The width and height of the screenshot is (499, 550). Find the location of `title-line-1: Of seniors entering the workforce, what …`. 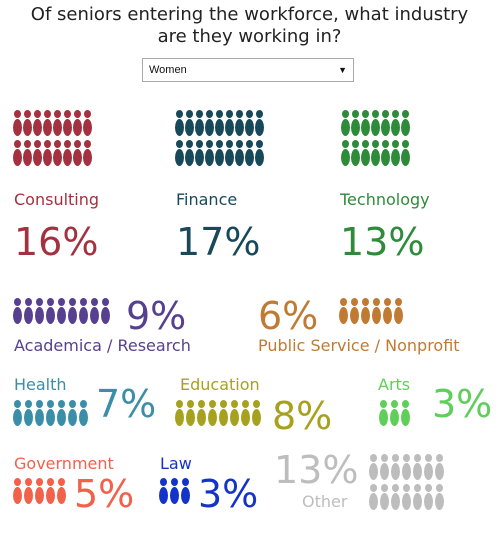

title-line-1: Of seniors entering the workforce, what … is located at coordinates (249, 14).